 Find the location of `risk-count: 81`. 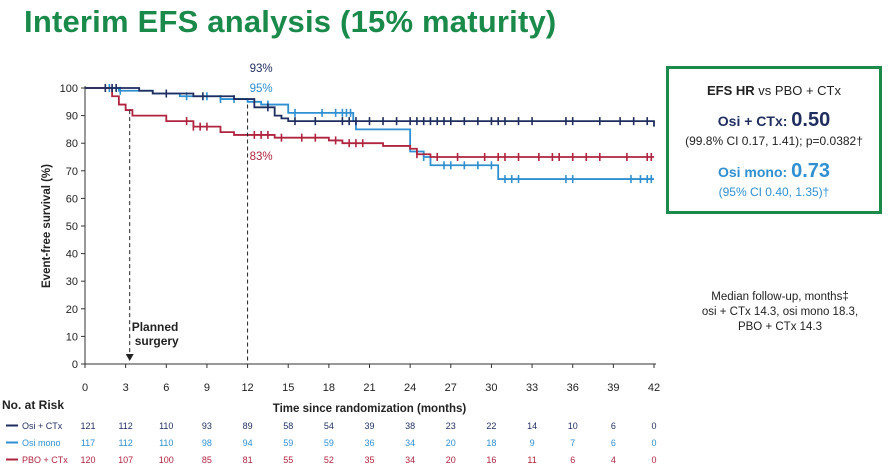

risk-count: 81 is located at coordinates (248, 460).